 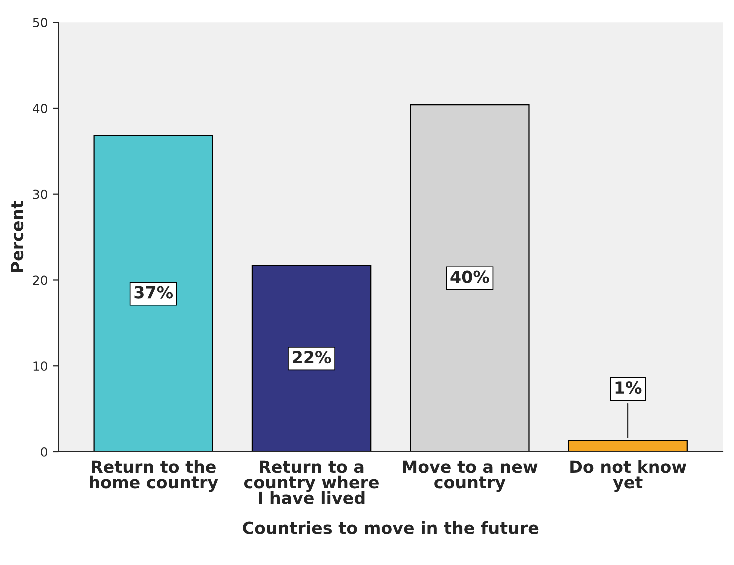 I want to click on x-axis-title: Countries to move in the future, so click(x=391, y=527).